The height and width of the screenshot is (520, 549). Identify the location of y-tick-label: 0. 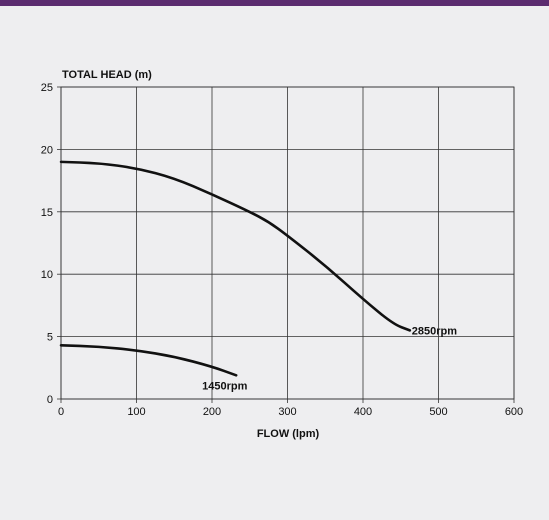
(50, 400).